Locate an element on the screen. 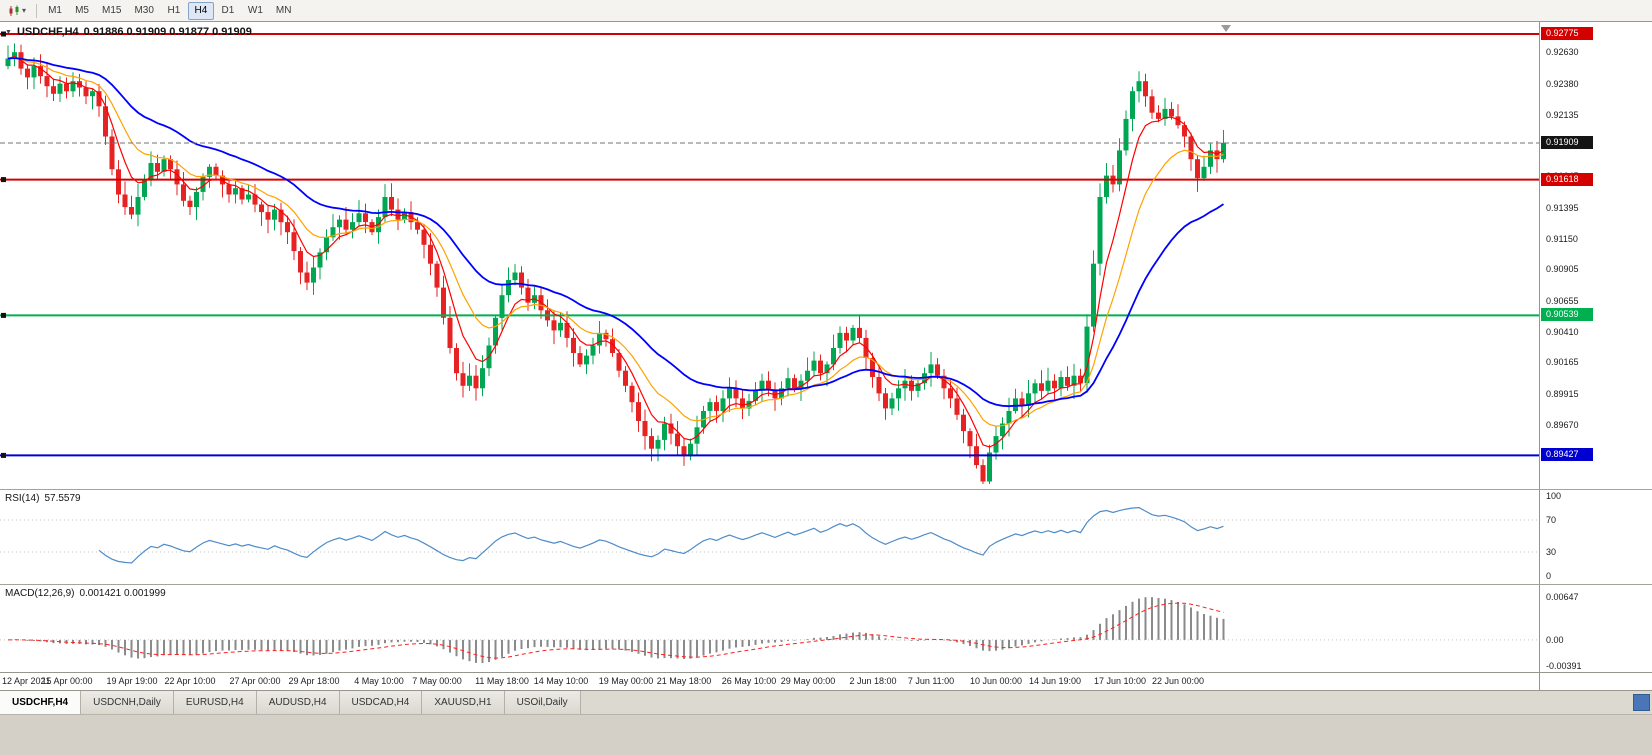  chart-tab-AUDUSDH4: AUDUSD,H4 is located at coordinates (298, 702).